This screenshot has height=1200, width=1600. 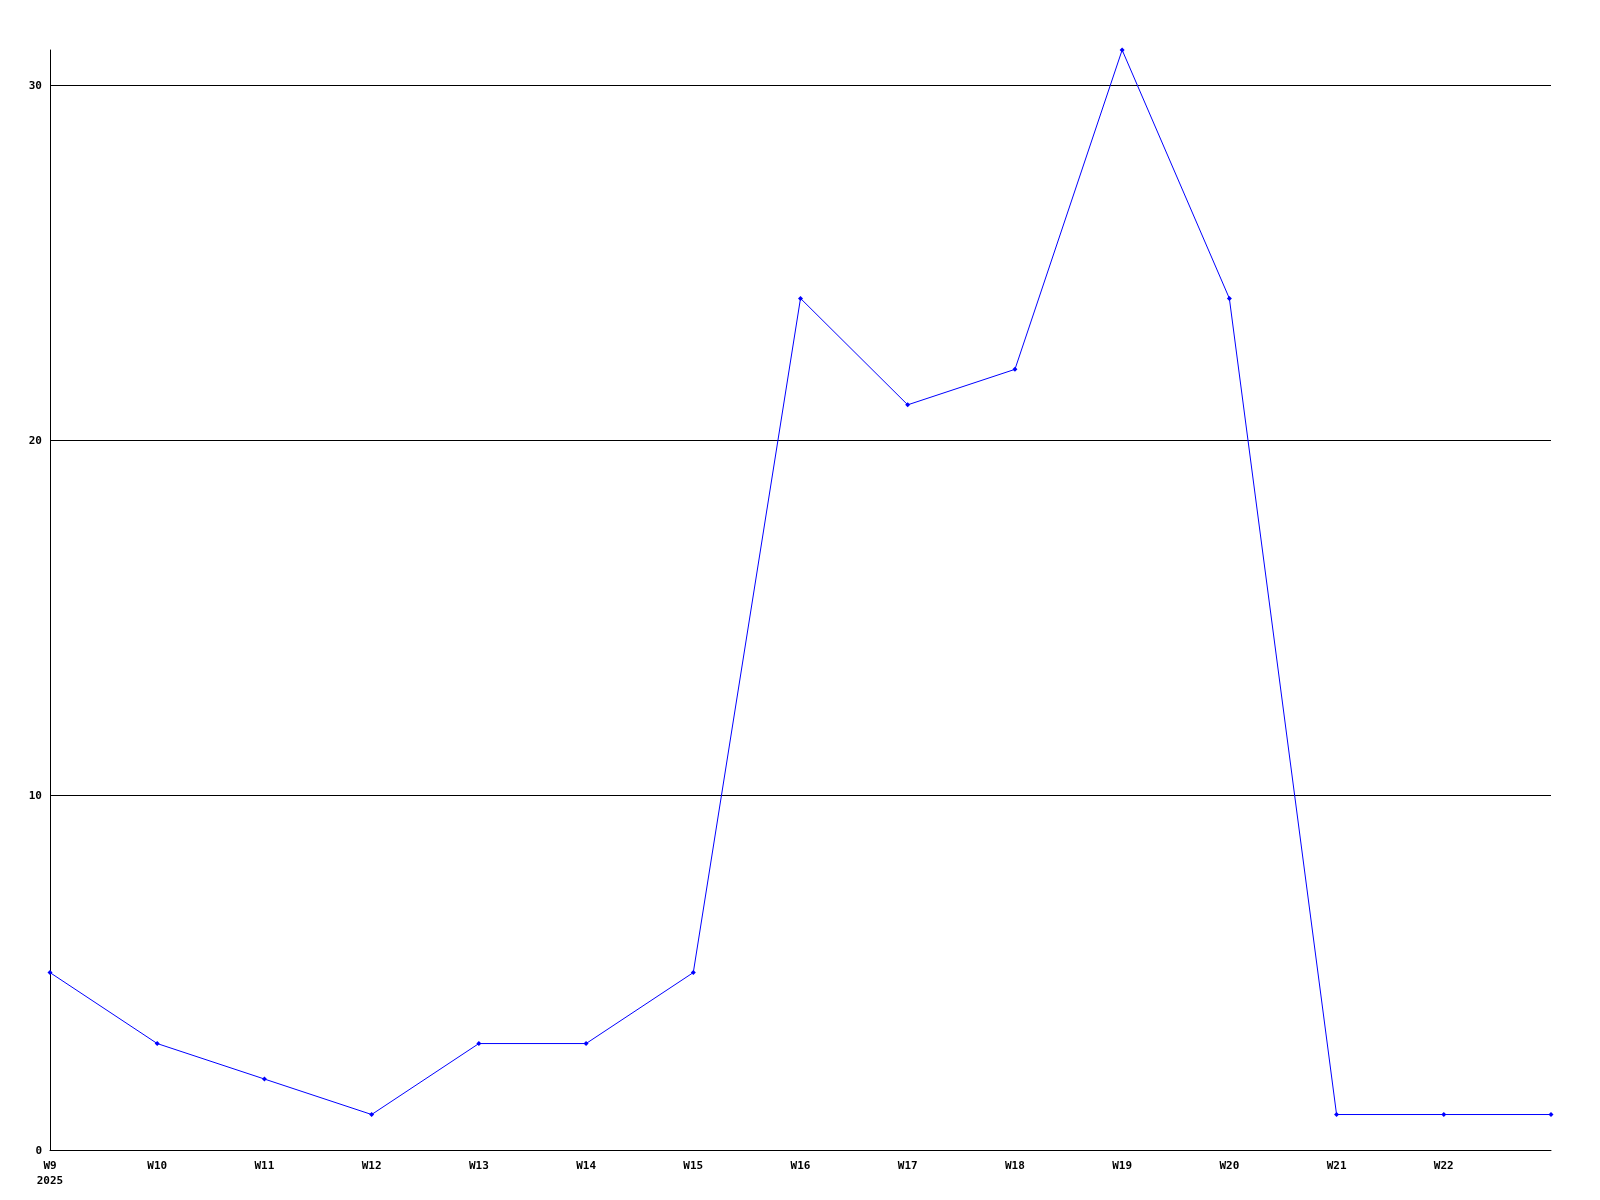 I want to click on x-tick-label: W12, so click(x=371, y=1165).